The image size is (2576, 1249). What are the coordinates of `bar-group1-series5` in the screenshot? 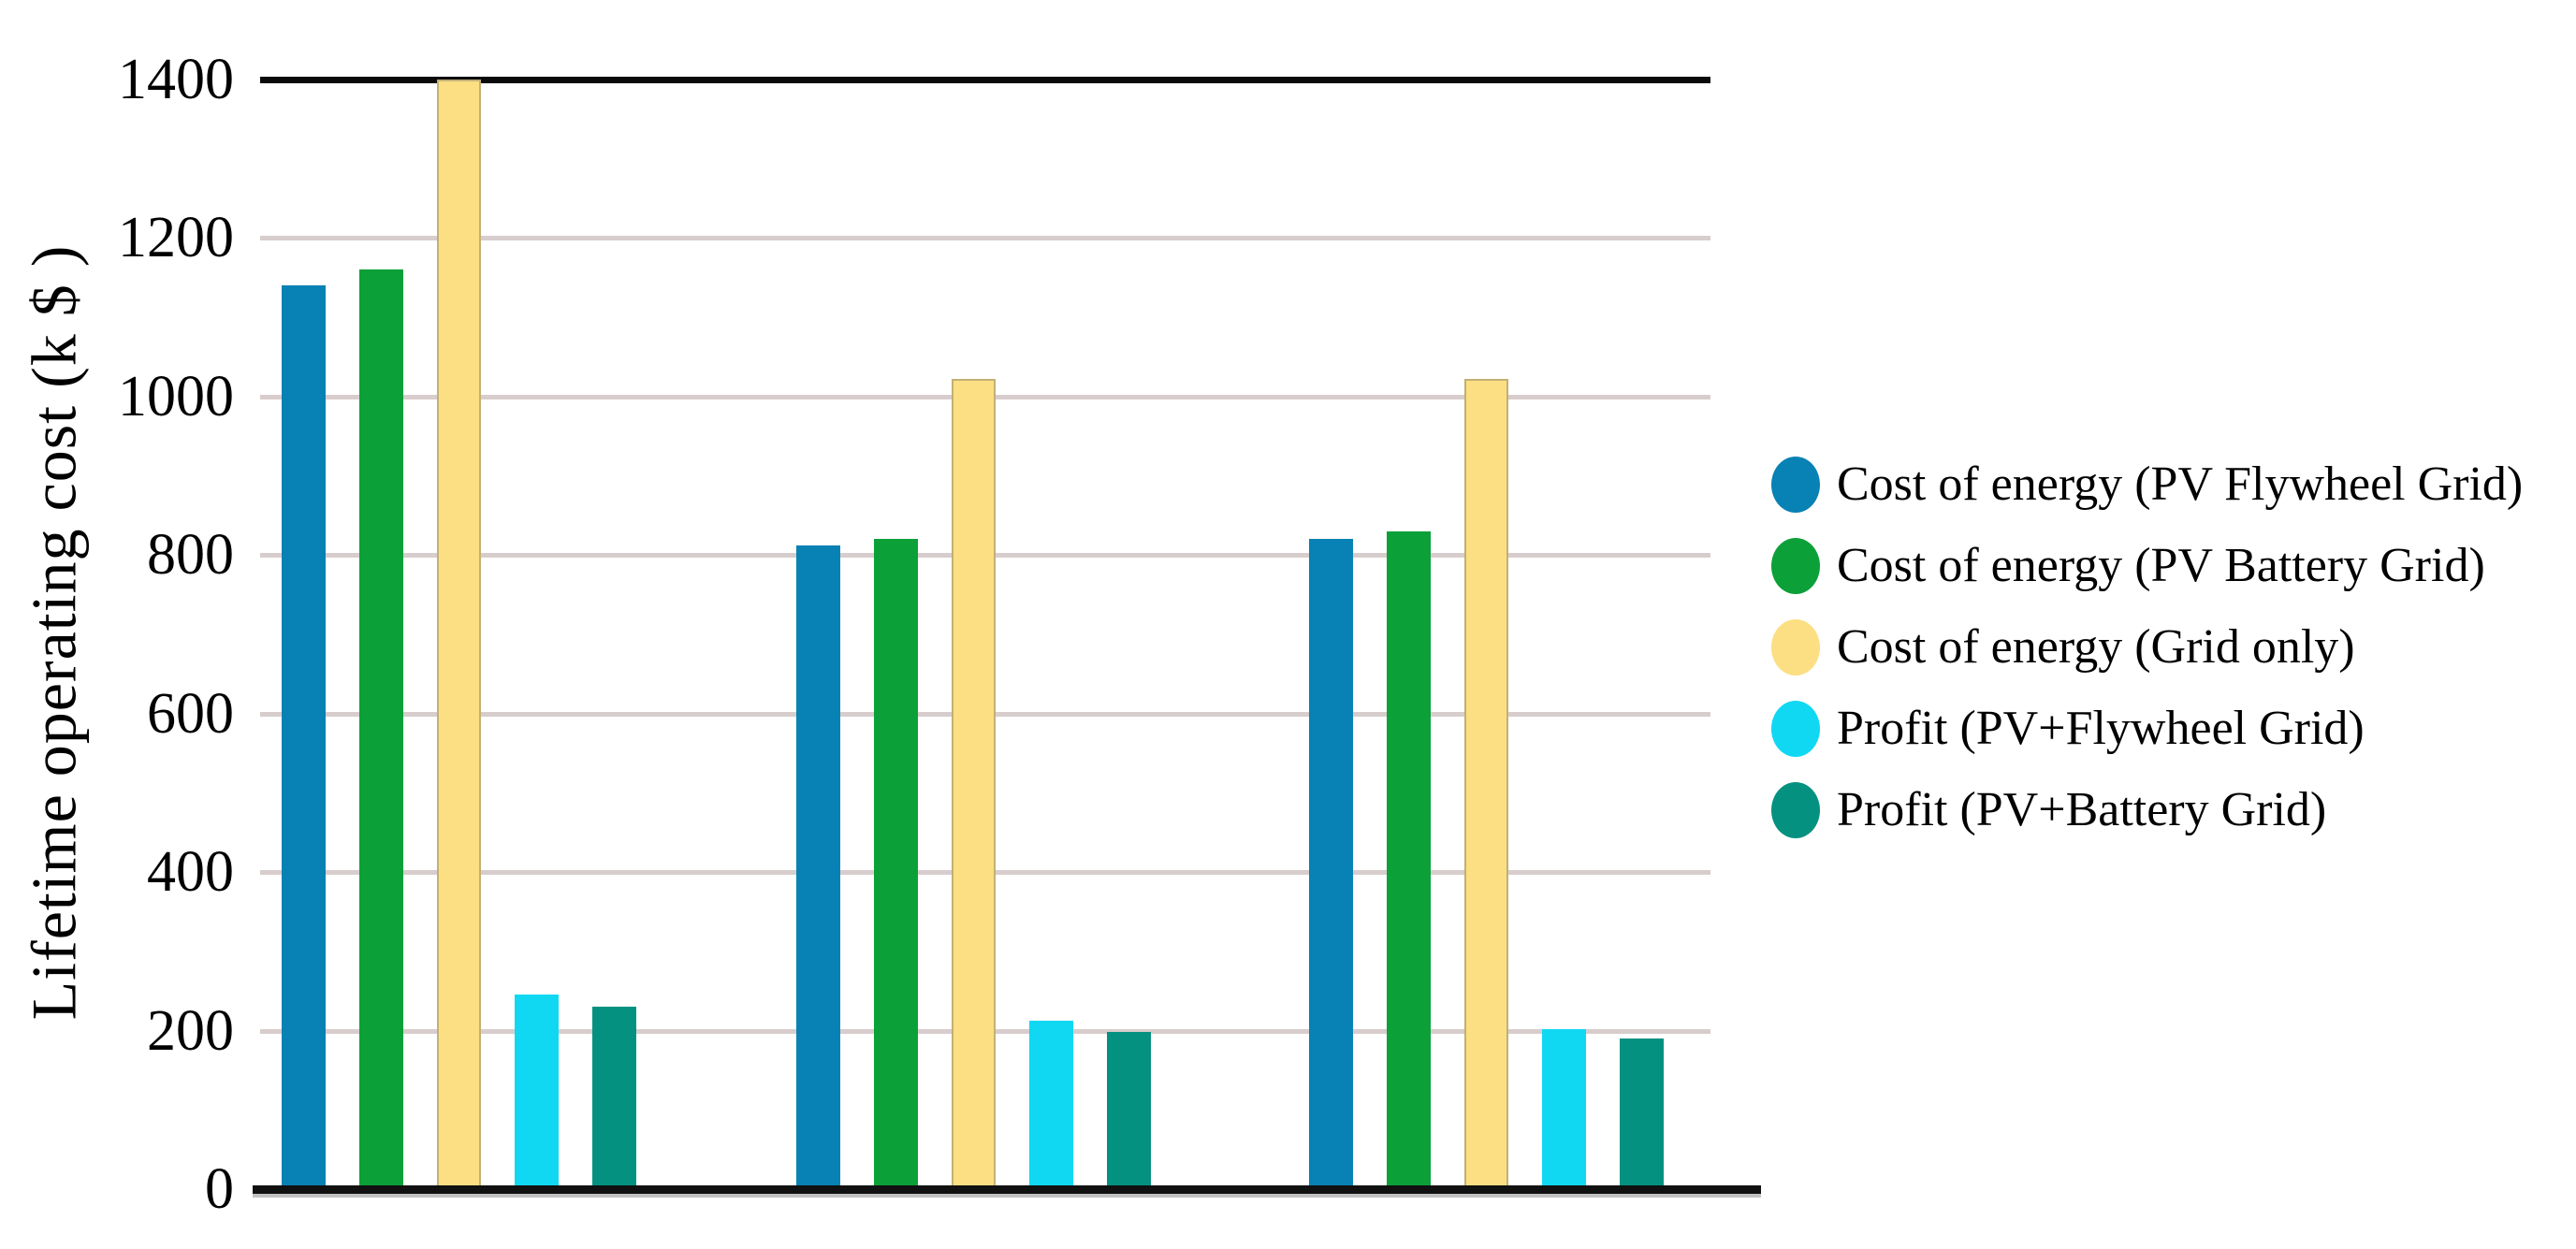 It's located at (613, 1098).